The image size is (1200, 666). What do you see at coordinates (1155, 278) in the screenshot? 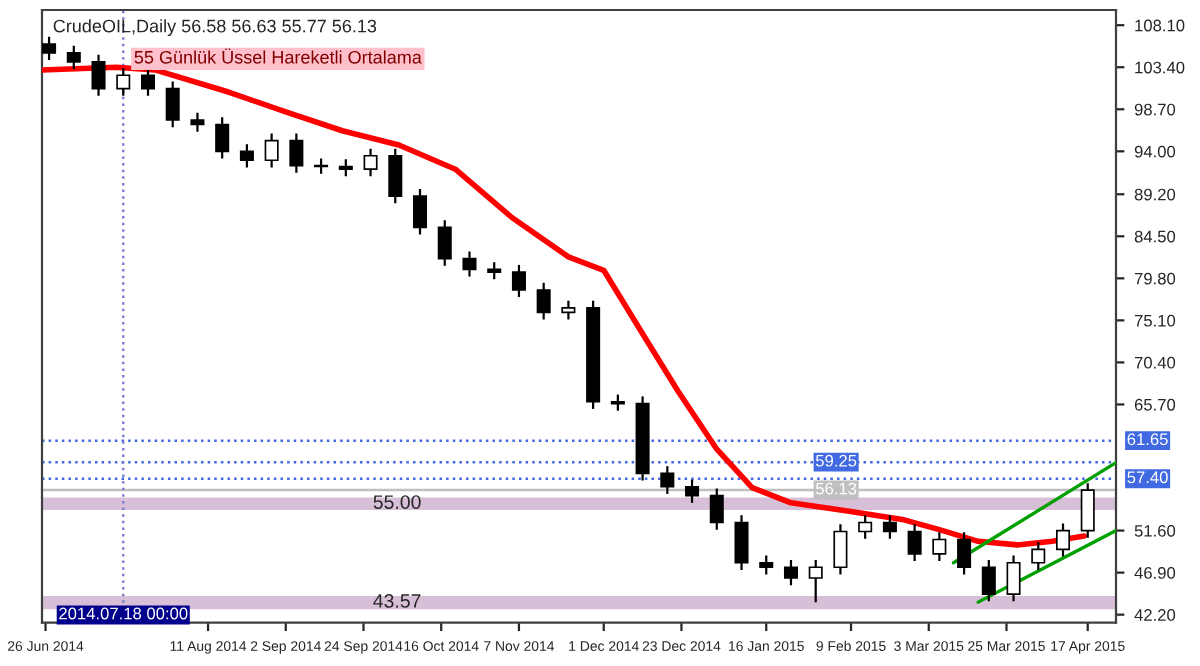
I see `y-tick-label: 79.80` at bounding box center [1155, 278].